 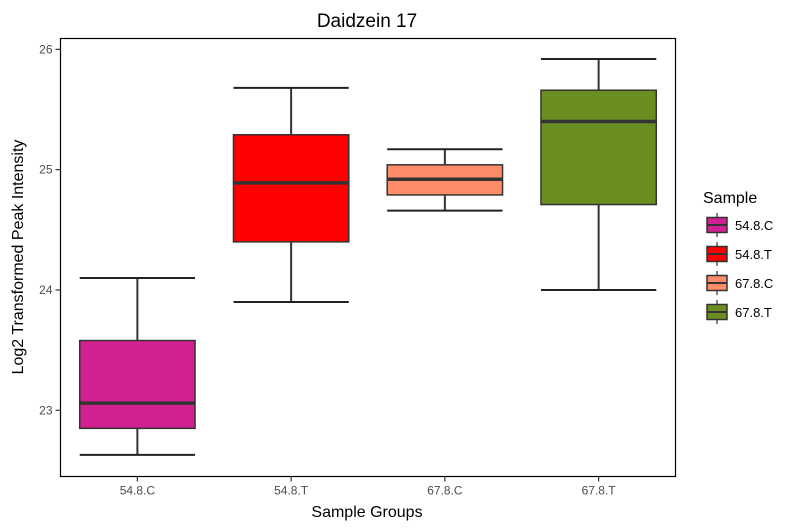 What do you see at coordinates (50, 229) in the screenshot?
I see `y-axis: 23 24 25 26` at bounding box center [50, 229].